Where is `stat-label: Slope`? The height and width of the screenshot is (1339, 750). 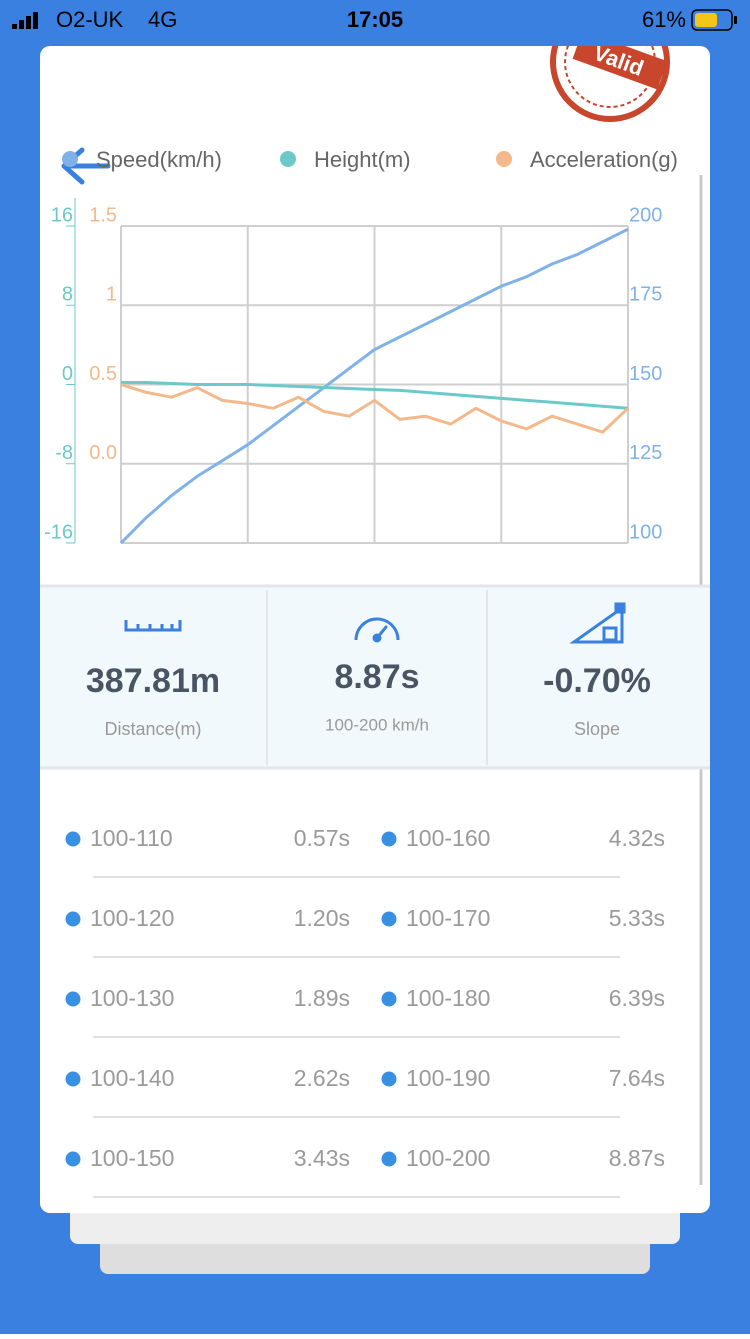 stat-label: Slope is located at coordinates (597, 729).